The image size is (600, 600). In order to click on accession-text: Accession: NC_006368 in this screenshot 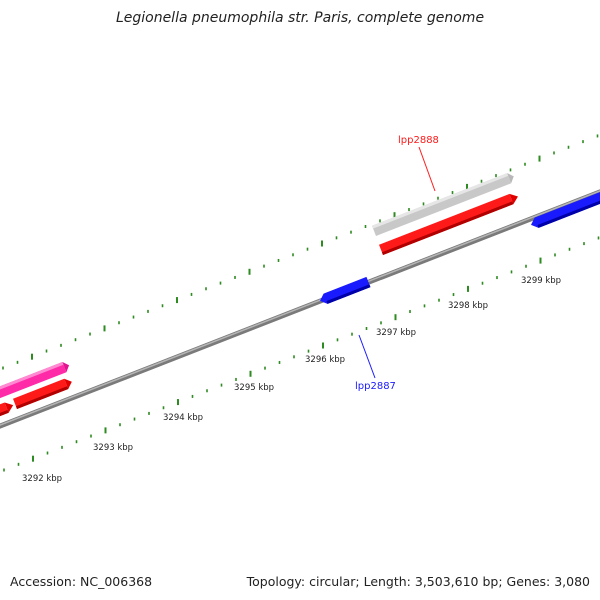, I will do `click(81, 581)`.